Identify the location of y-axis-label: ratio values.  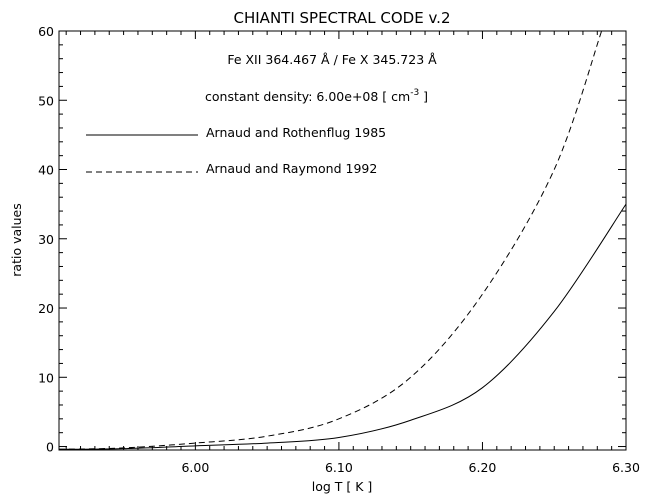
(16, 239).